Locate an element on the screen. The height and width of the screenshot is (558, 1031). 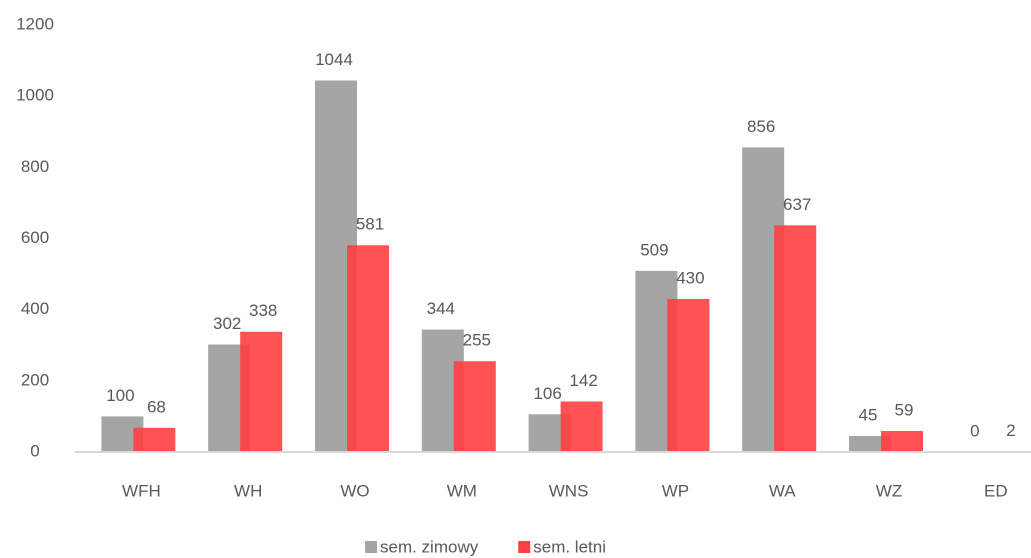
data-label: 344 is located at coordinates (441, 308).